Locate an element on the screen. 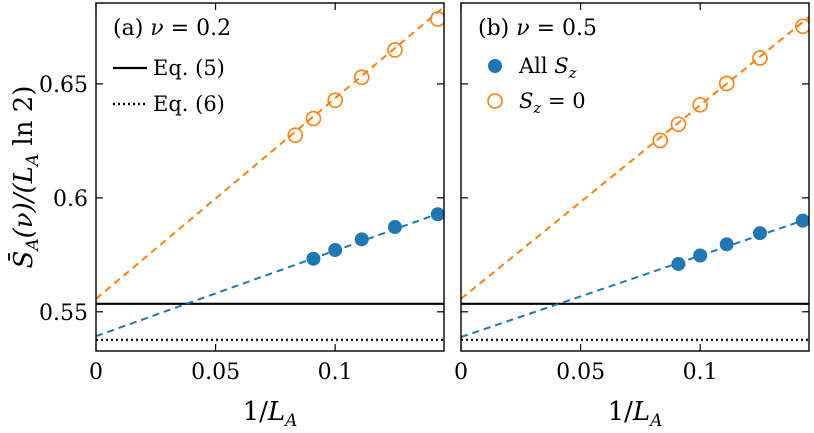 The height and width of the screenshot is (433, 814). ytick-label-a-0: 0.55 is located at coordinates (63, 313).